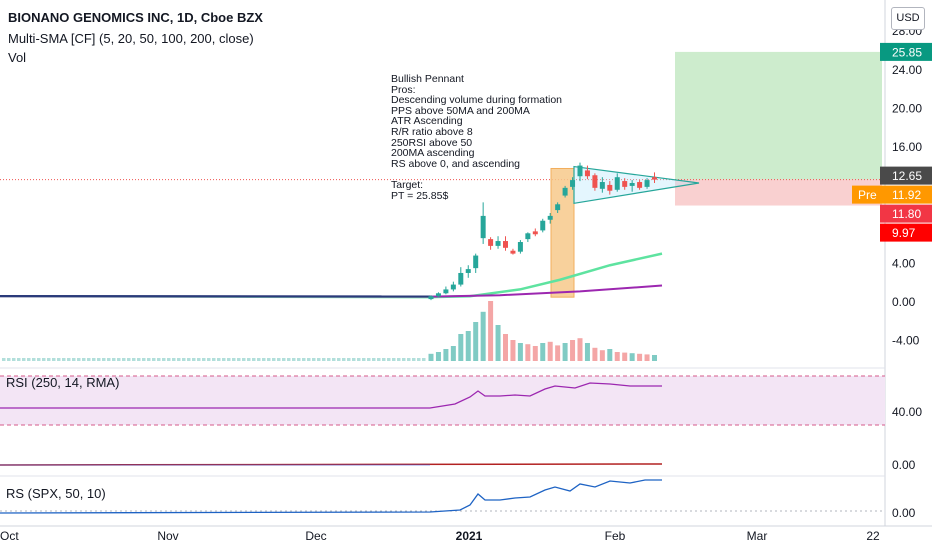 This screenshot has height=550, width=932. What do you see at coordinates (17, 57) in the screenshot?
I see `volume-indicator-label: Vol` at bounding box center [17, 57].